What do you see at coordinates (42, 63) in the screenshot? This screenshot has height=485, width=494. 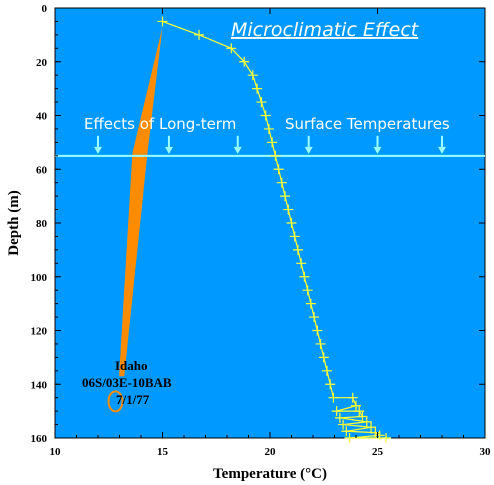 I see `y-tick-label: 20` at bounding box center [42, 63].